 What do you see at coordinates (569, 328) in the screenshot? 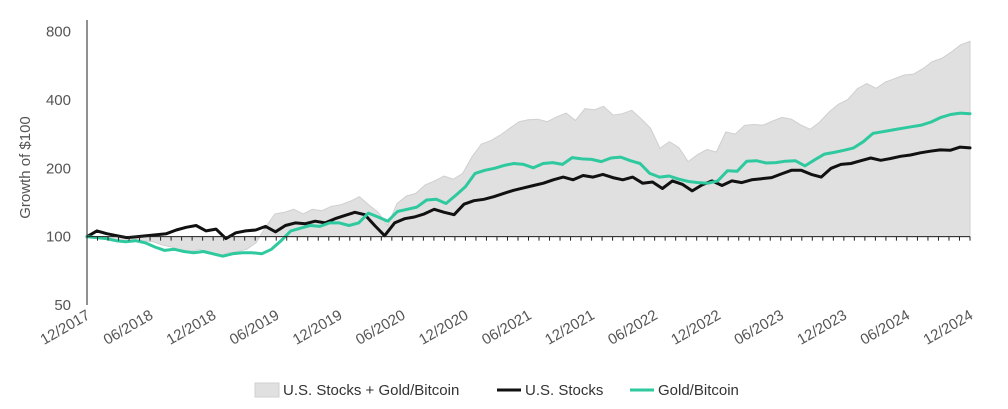
I see `x-tick-label: 12/2021` at bounding box center [569, 328].